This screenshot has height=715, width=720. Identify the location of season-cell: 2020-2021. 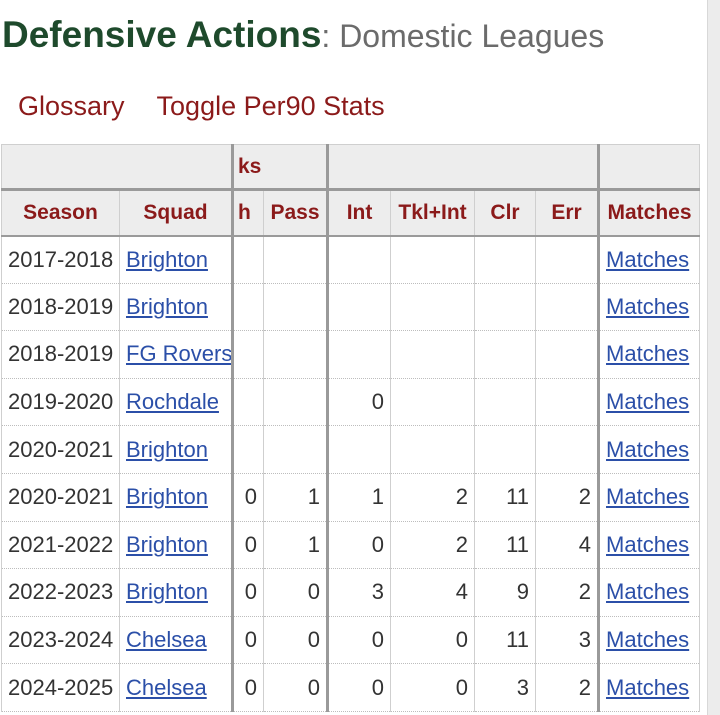
(60, 449).